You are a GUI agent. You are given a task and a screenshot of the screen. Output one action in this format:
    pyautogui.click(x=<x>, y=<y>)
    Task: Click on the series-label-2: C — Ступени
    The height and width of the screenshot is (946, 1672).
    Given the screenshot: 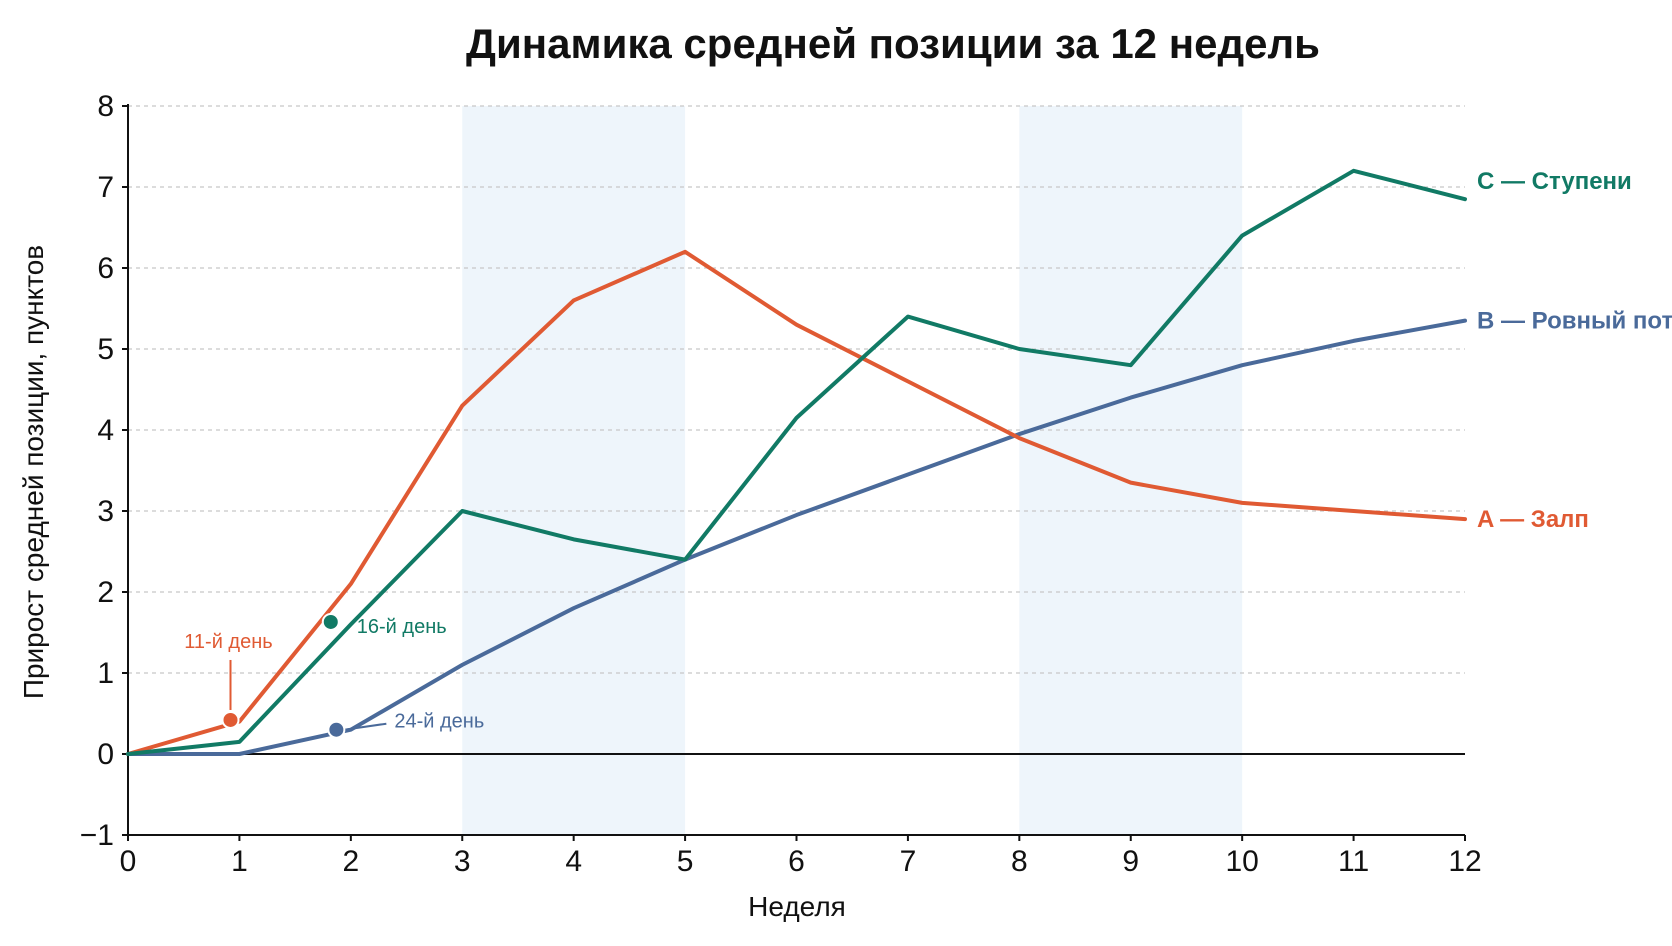 What is the action you would take?
    pyautogui.click(x=1554, y=181)
    